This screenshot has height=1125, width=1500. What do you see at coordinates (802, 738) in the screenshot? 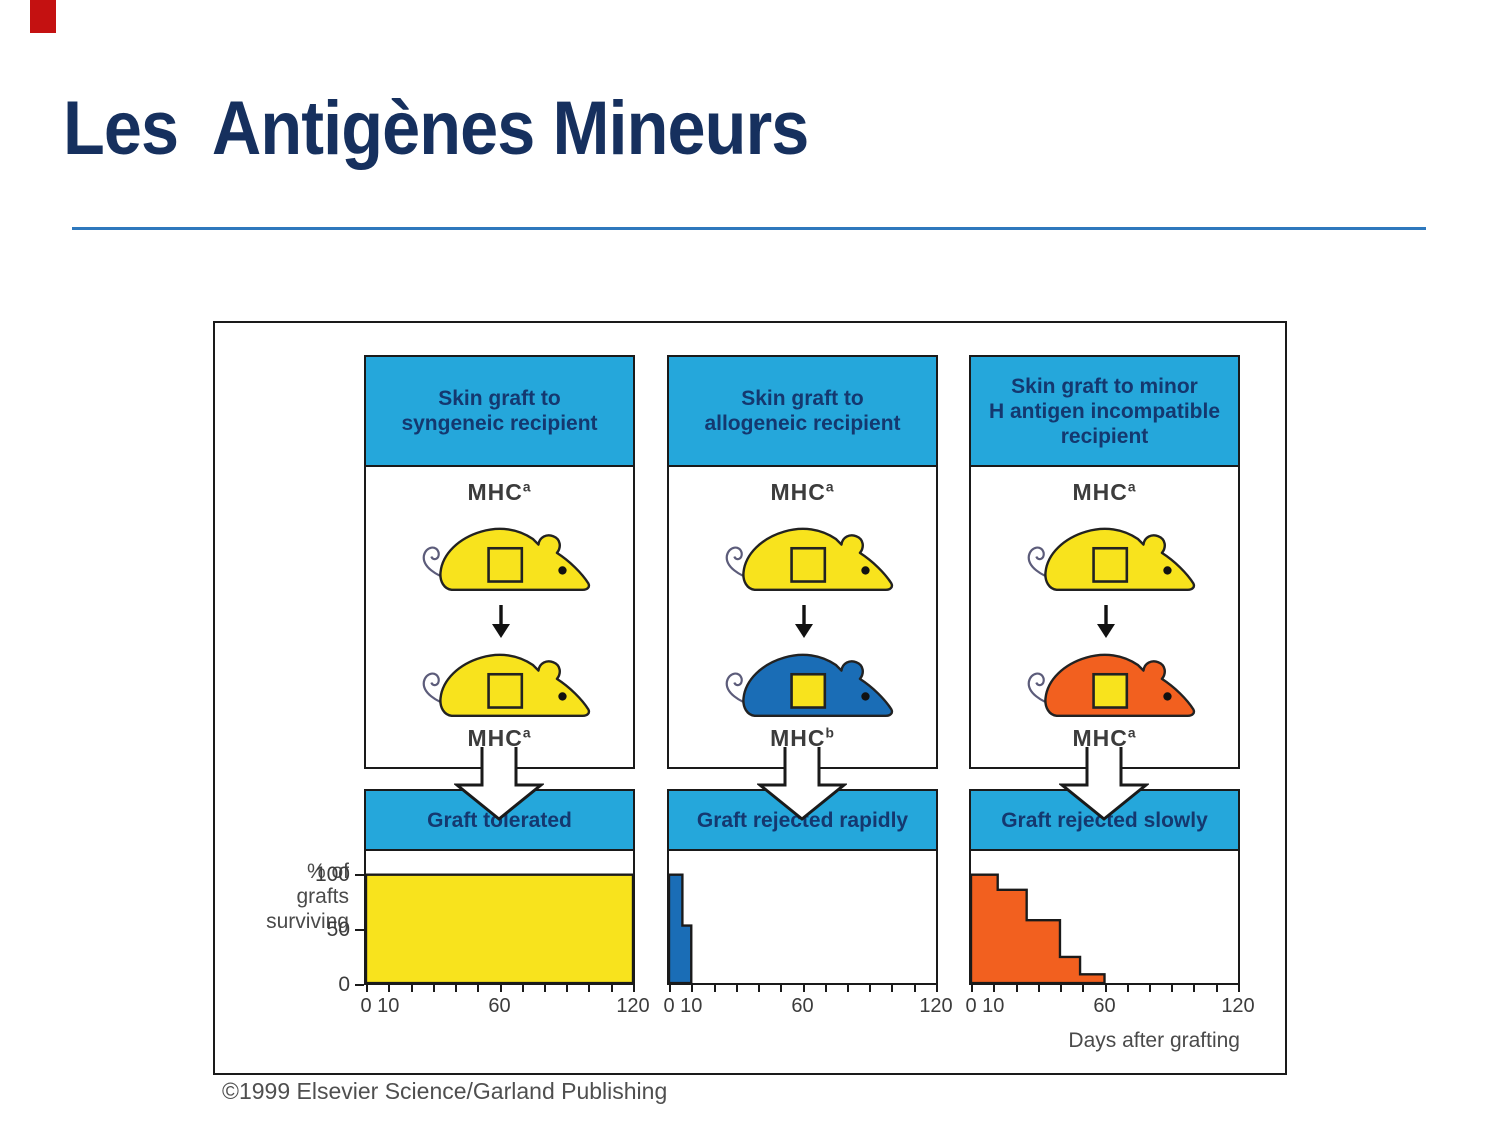
I see `column2-recipient-mhc-label: MHCb` at bounding box center [802, 738].